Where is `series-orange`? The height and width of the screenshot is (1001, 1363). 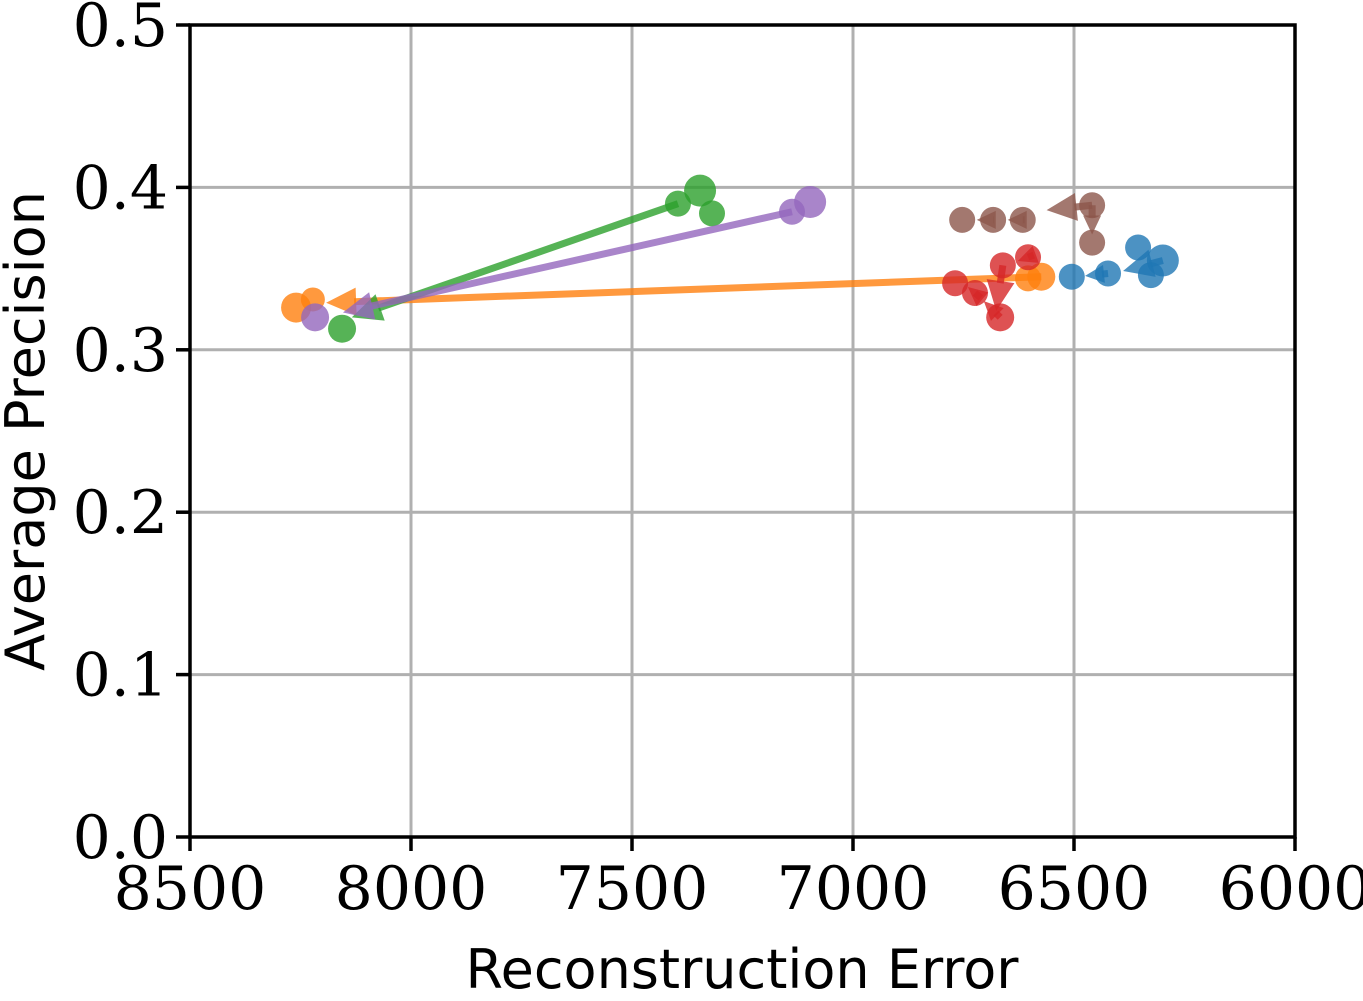
series-orange is located at coordinates (668, 292).